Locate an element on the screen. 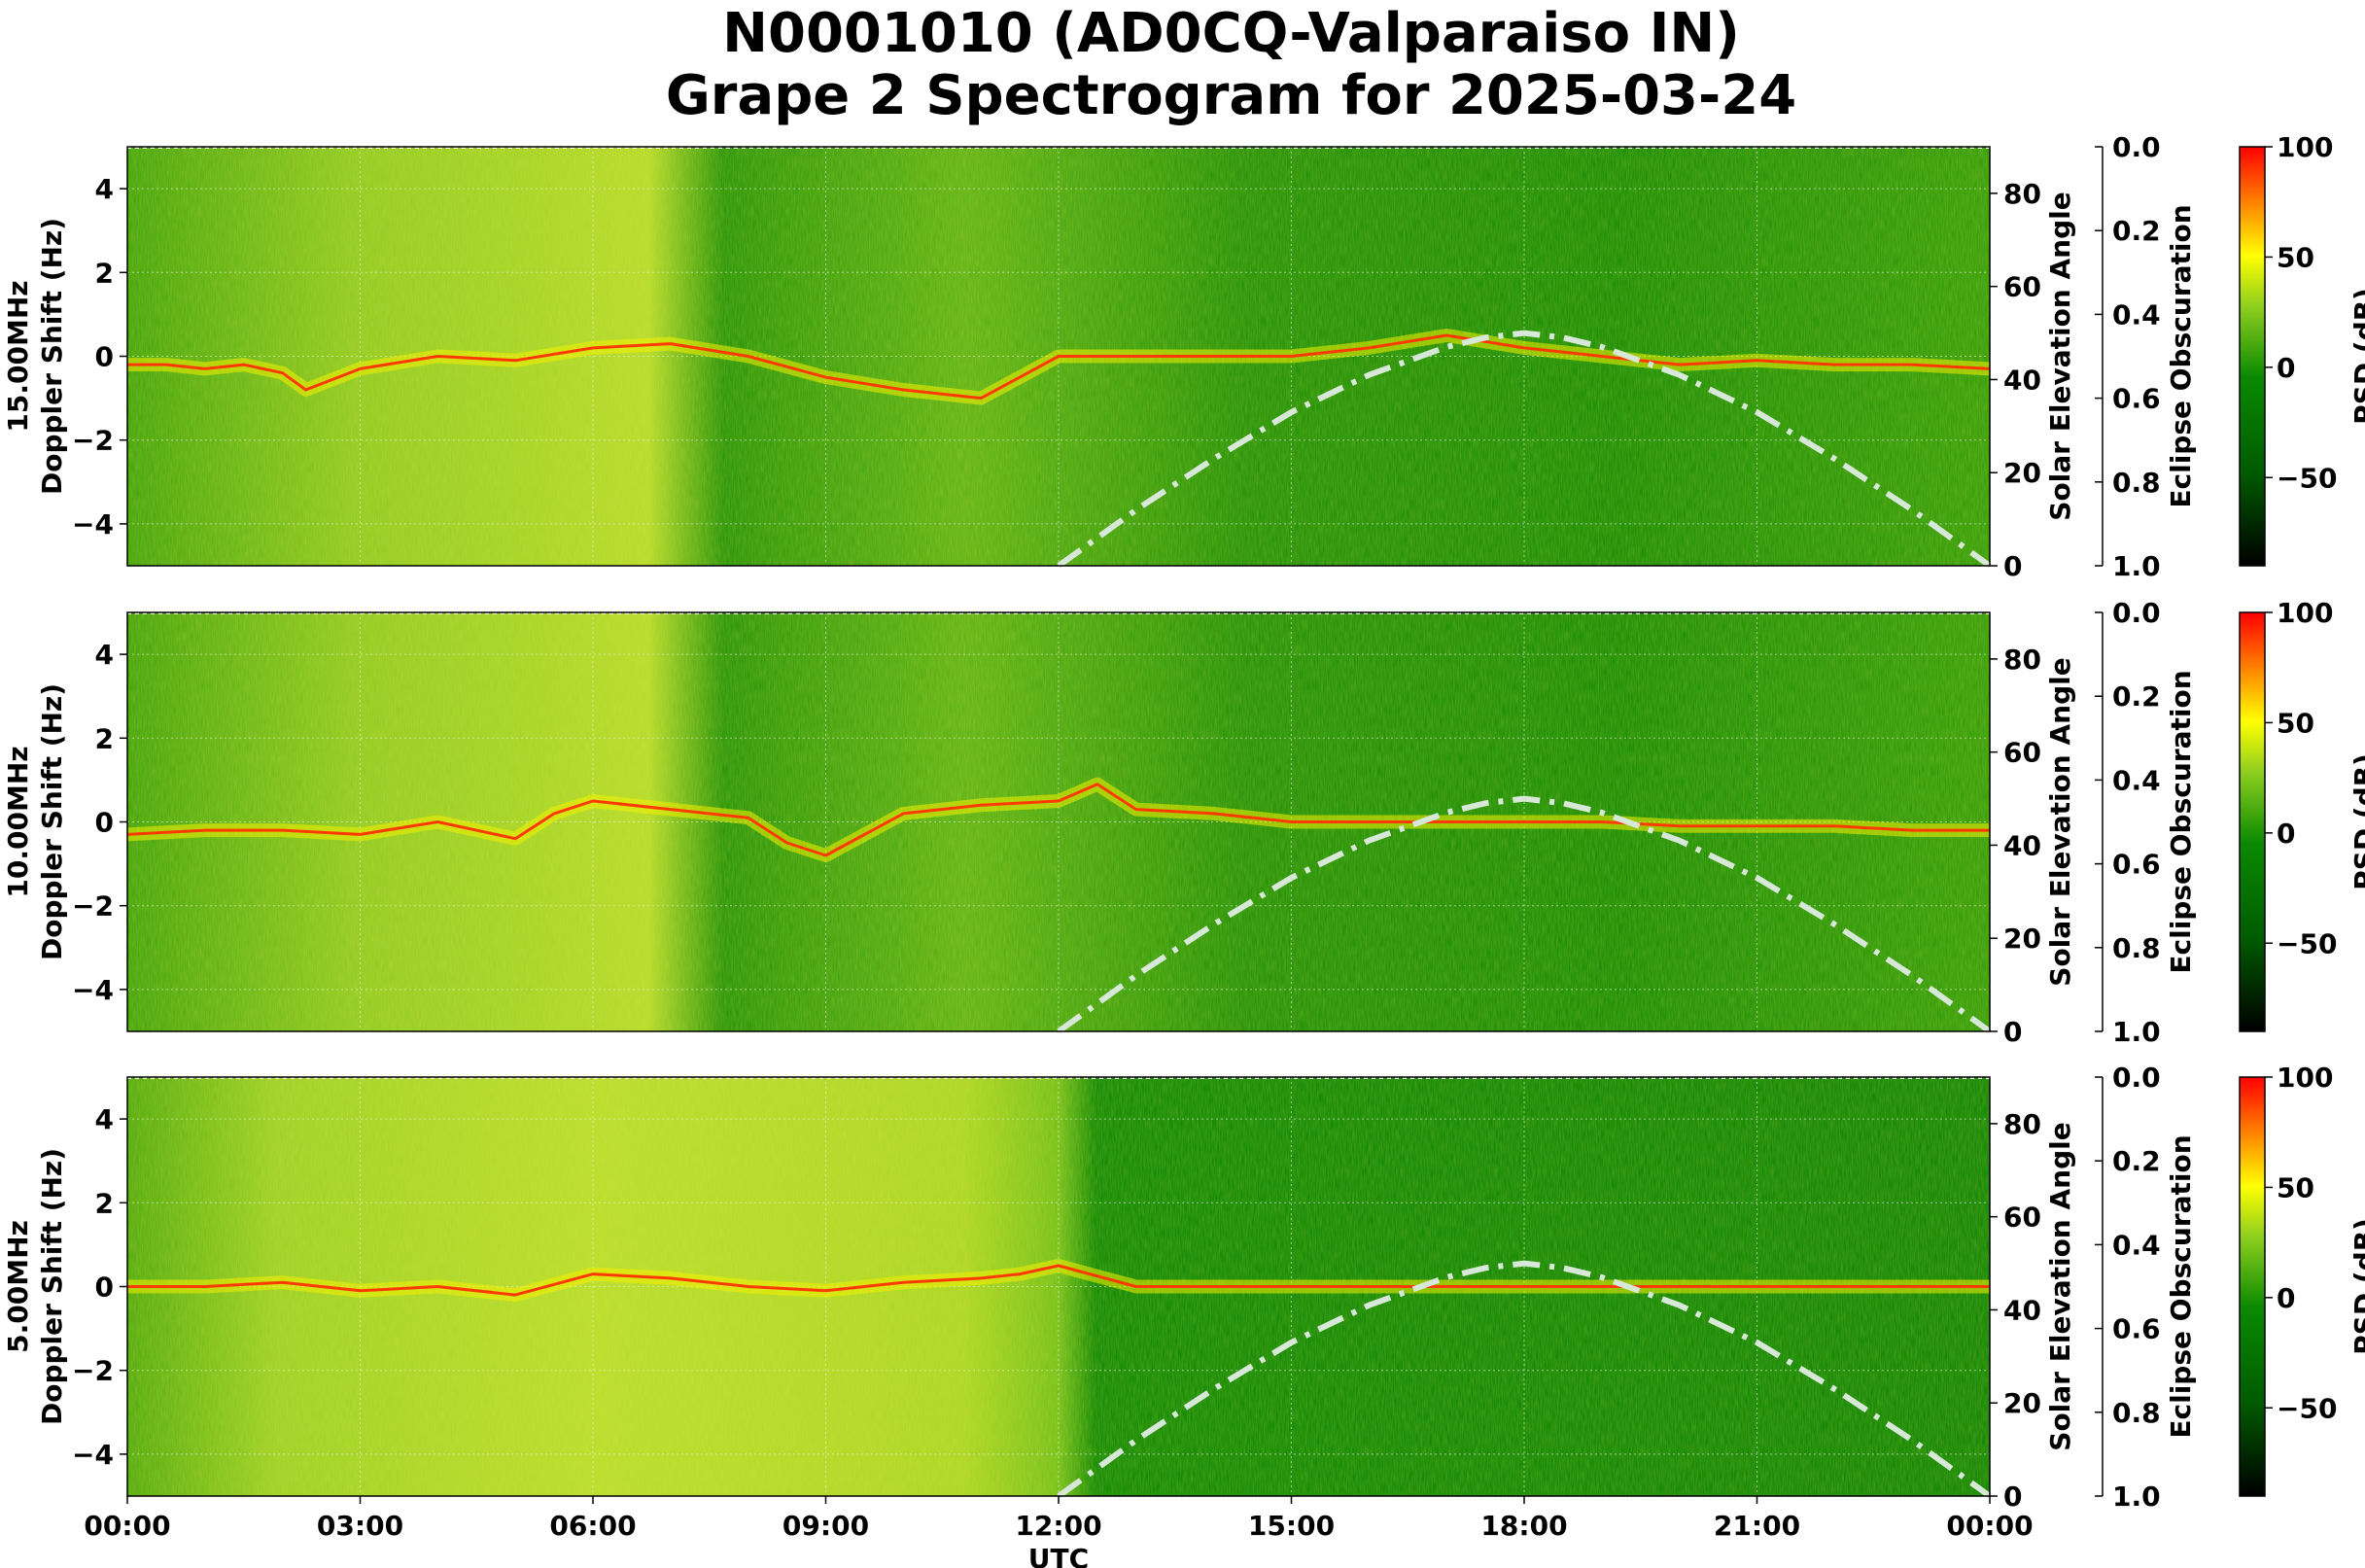 The width and height of the screenshot is (2365, 1568). chart-title-line-1: N0001010 (AD0CQ-Valparaiso IN) is located at coordinates (1231, 33).